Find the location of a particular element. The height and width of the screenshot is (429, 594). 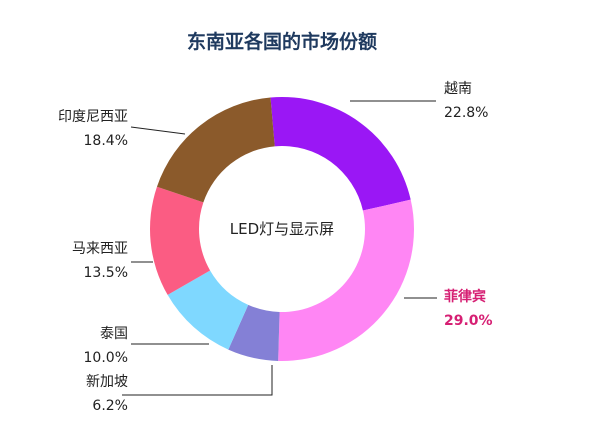

slice-name-label: 印度尼西亚 is located at coordinates (93, 117).